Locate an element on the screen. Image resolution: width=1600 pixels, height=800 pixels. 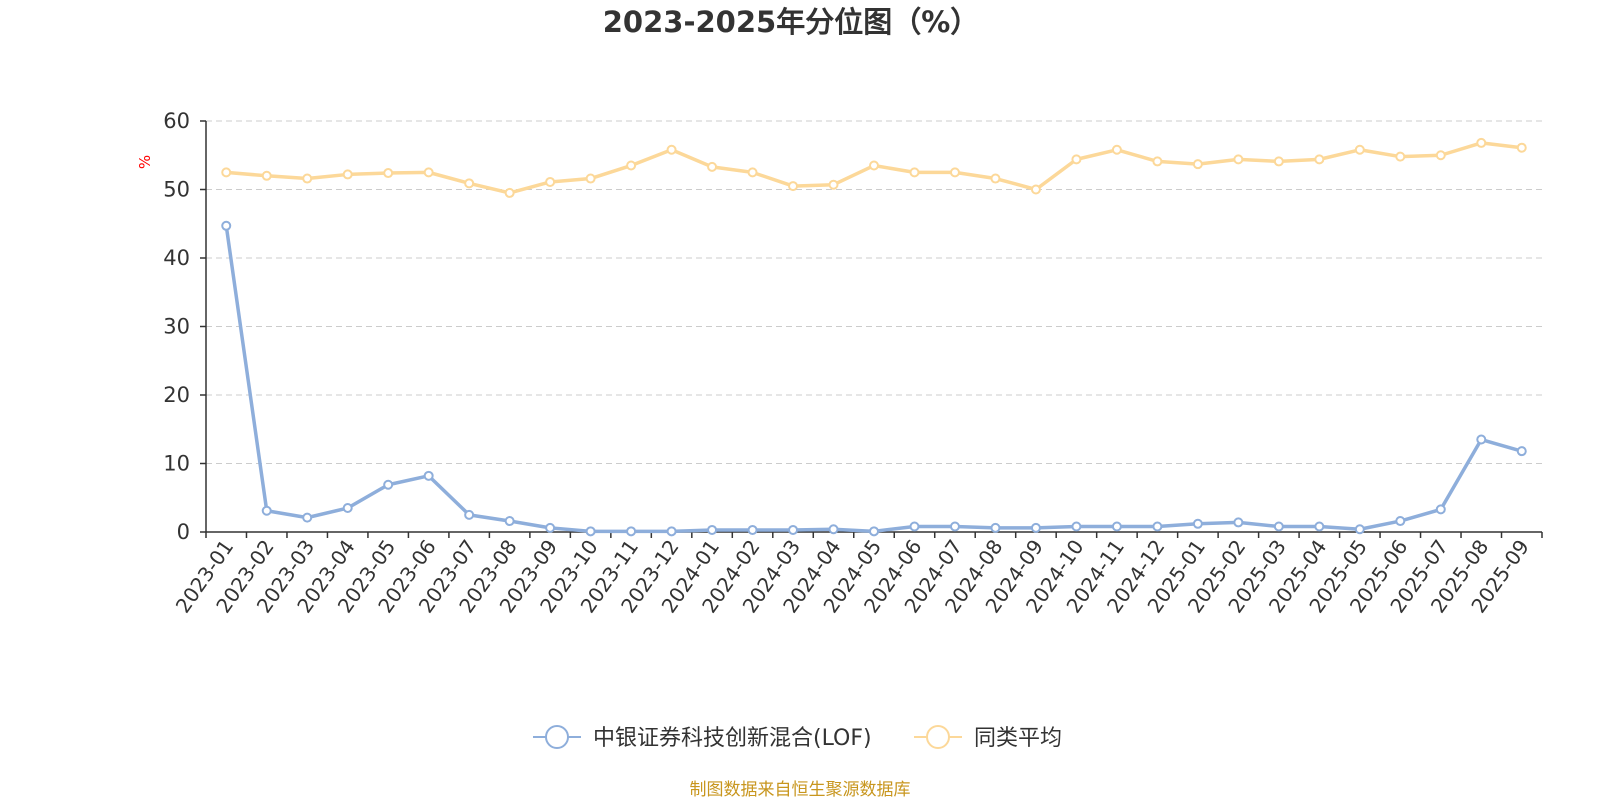
y-tick-label: 20 is located at coordinates (176, 395).